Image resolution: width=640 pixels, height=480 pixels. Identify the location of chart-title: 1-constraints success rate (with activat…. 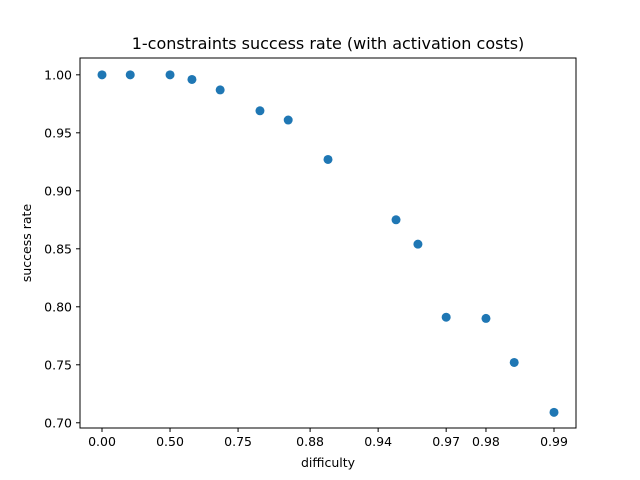
(328, 43).